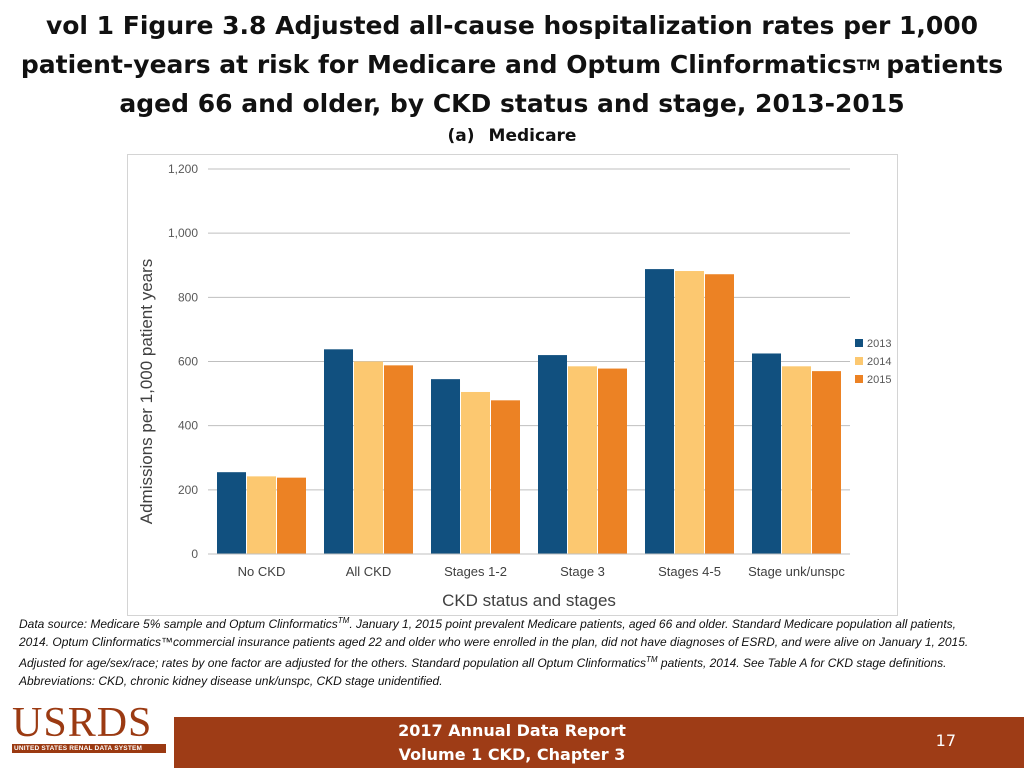 This screenshot has width=1024, height=768. What do you see at coordinates (368, 457) in the screenshot?
I see `bar-2014: 2014 All CKD: 600` at bounding box center [368, 457].